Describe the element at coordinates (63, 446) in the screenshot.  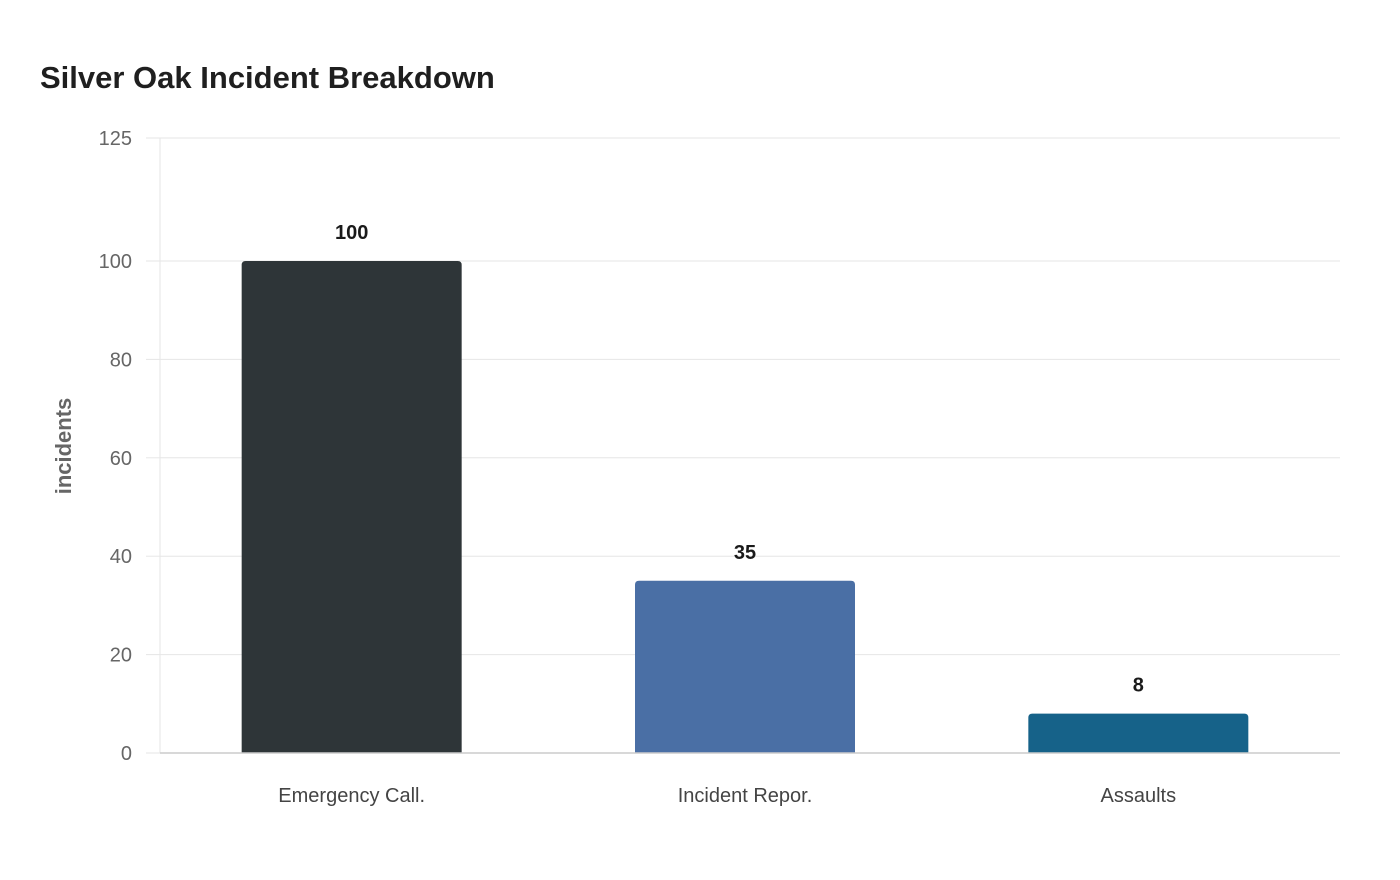
I see `y-axis-title: incidents` at that location.